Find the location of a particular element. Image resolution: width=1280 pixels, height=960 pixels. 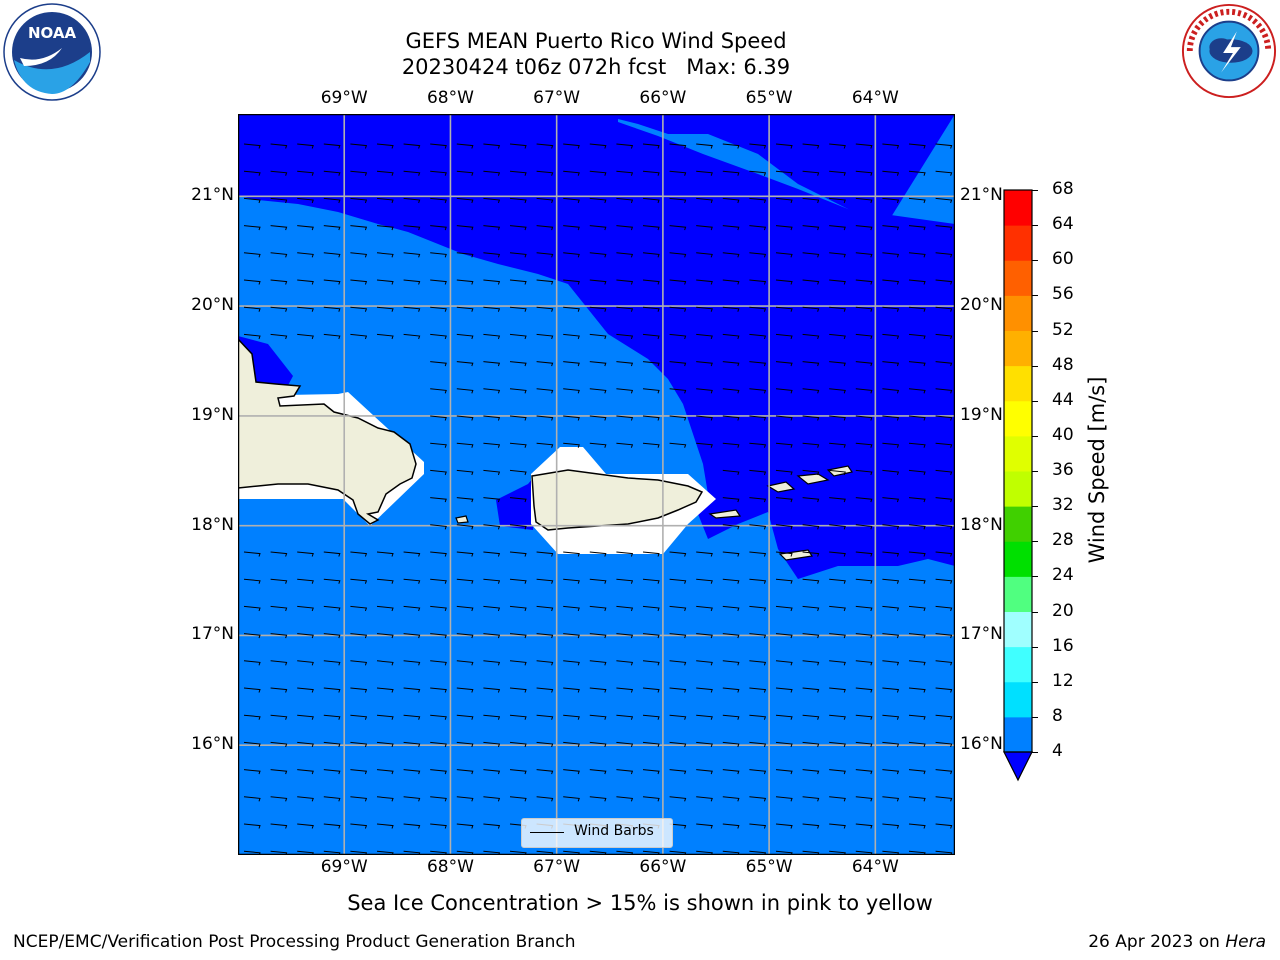

map-legend: Wind Barbs is located at coordinates (597, 833).